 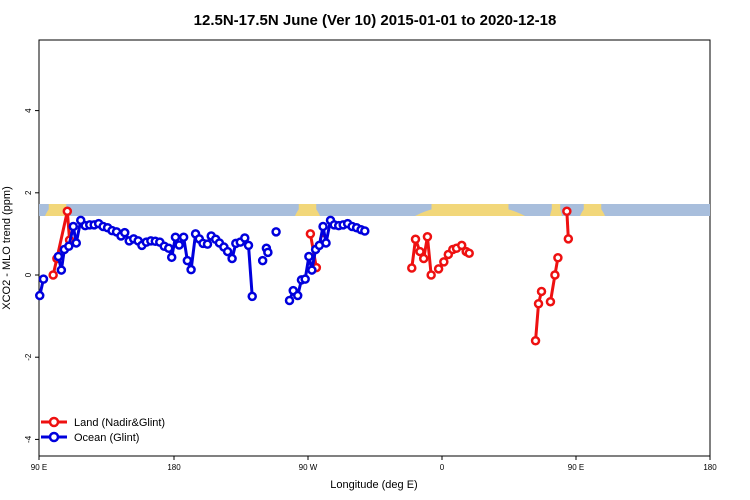 What do you see at coordinates (28, 274) in the screenshot?
I see `y-tick-label: 0` at bounding box center [28, 274].